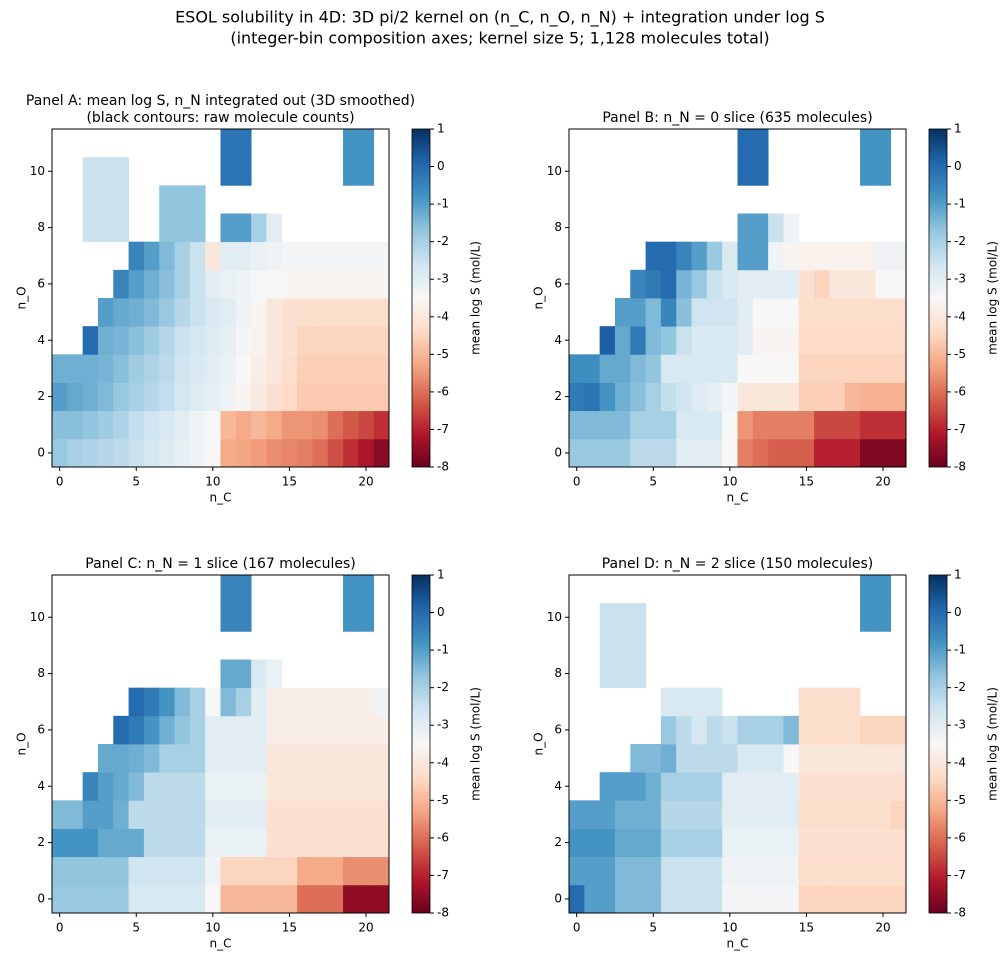 This screenshot has height=961, width=1000. I want to click on y-tick-label: 0, so click(558, 452).